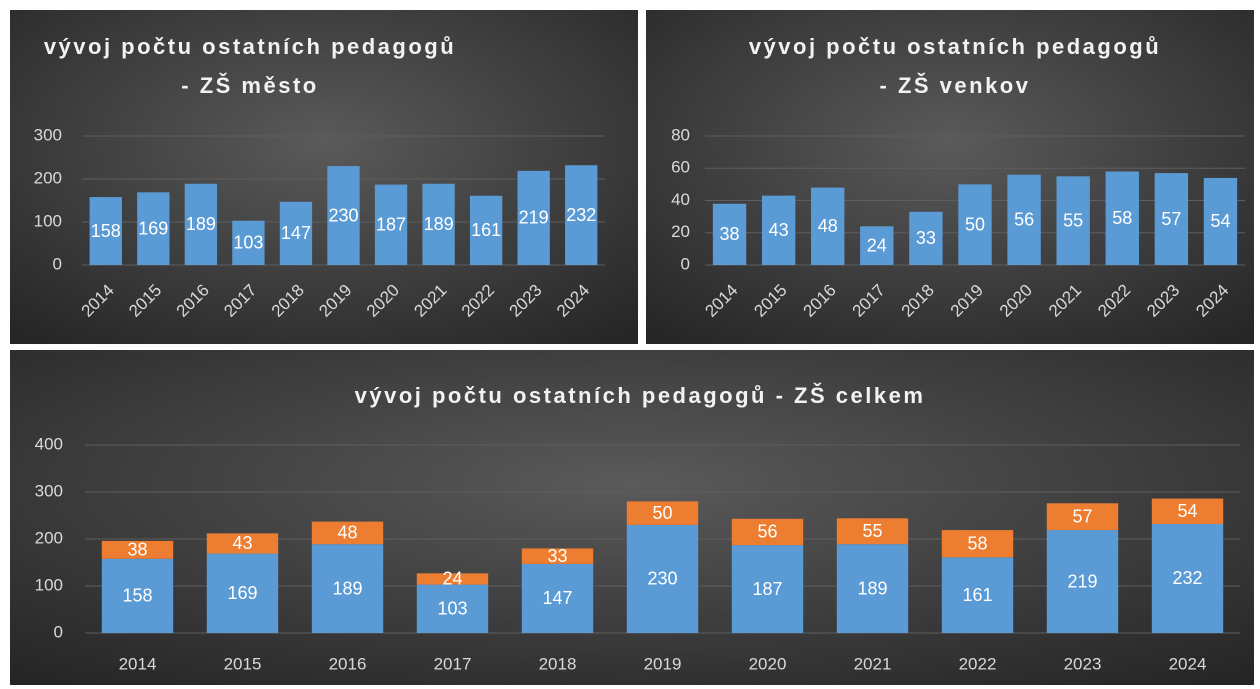 The height and width of the screenshot is (689, 1260). I want to click on x-tick-label: 2021, so click(873, 663).